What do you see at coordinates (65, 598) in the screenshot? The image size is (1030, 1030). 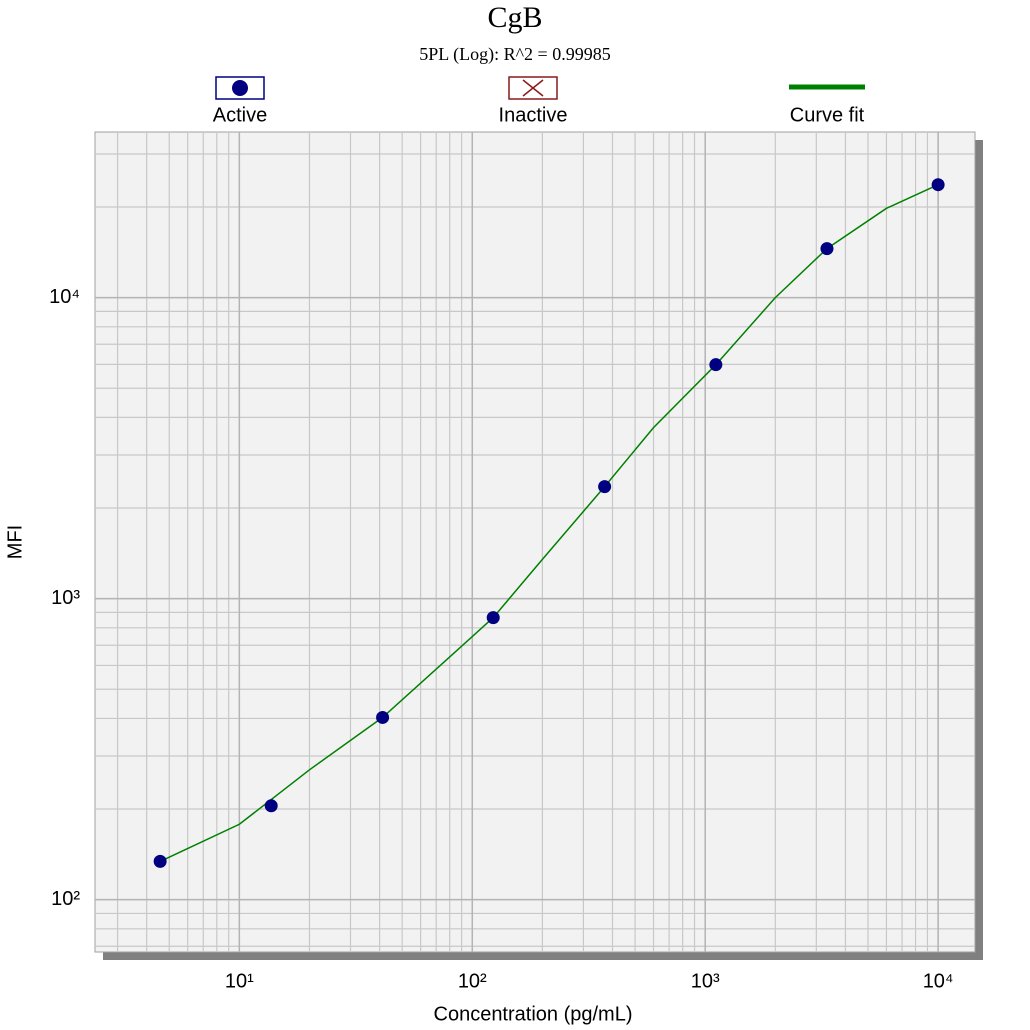 I see `y-tick-label: 10³` at bounding box center [65, 598].